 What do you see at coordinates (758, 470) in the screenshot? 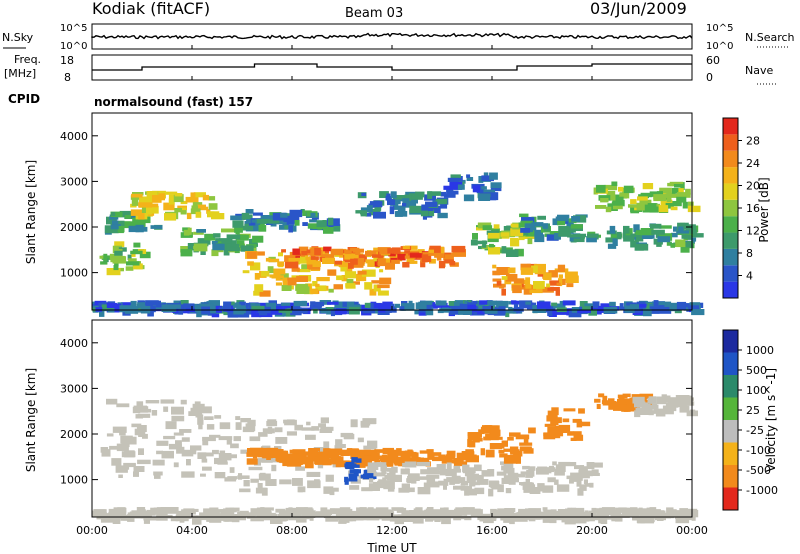
I see `colorbar-tick-label: -500` at bounding box center [758, 470].